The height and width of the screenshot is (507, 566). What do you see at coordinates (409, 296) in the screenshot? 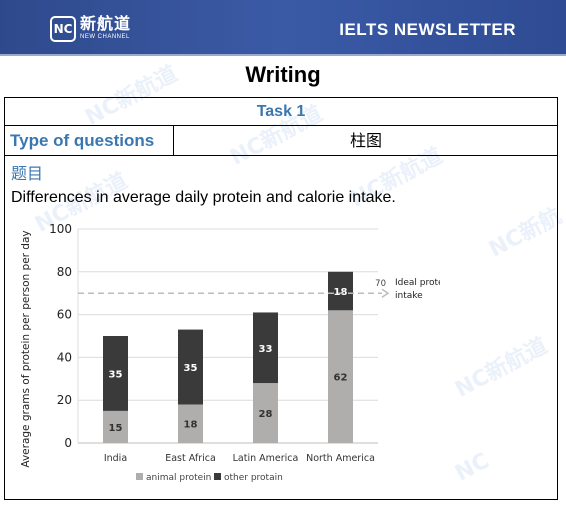
I see `reference-label: intake` at bounding box center [409, 296].